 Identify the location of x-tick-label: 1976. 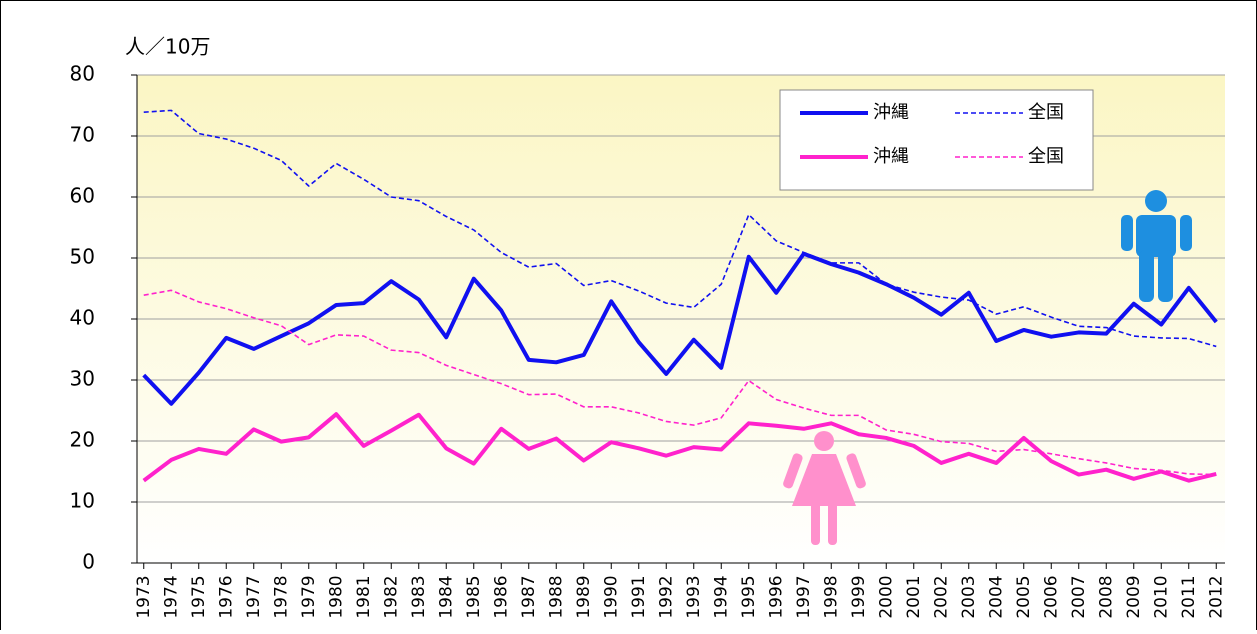
(226, 596).